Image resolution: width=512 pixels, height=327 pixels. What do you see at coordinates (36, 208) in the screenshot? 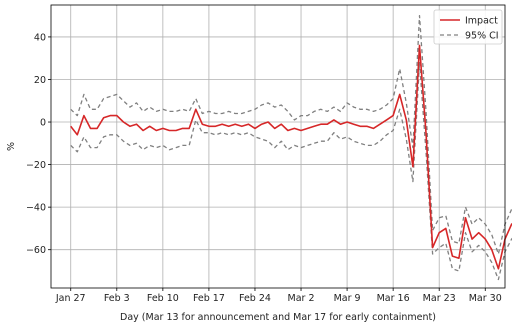
I see `y-tick-label: −40` at bounding box center [36, 208].